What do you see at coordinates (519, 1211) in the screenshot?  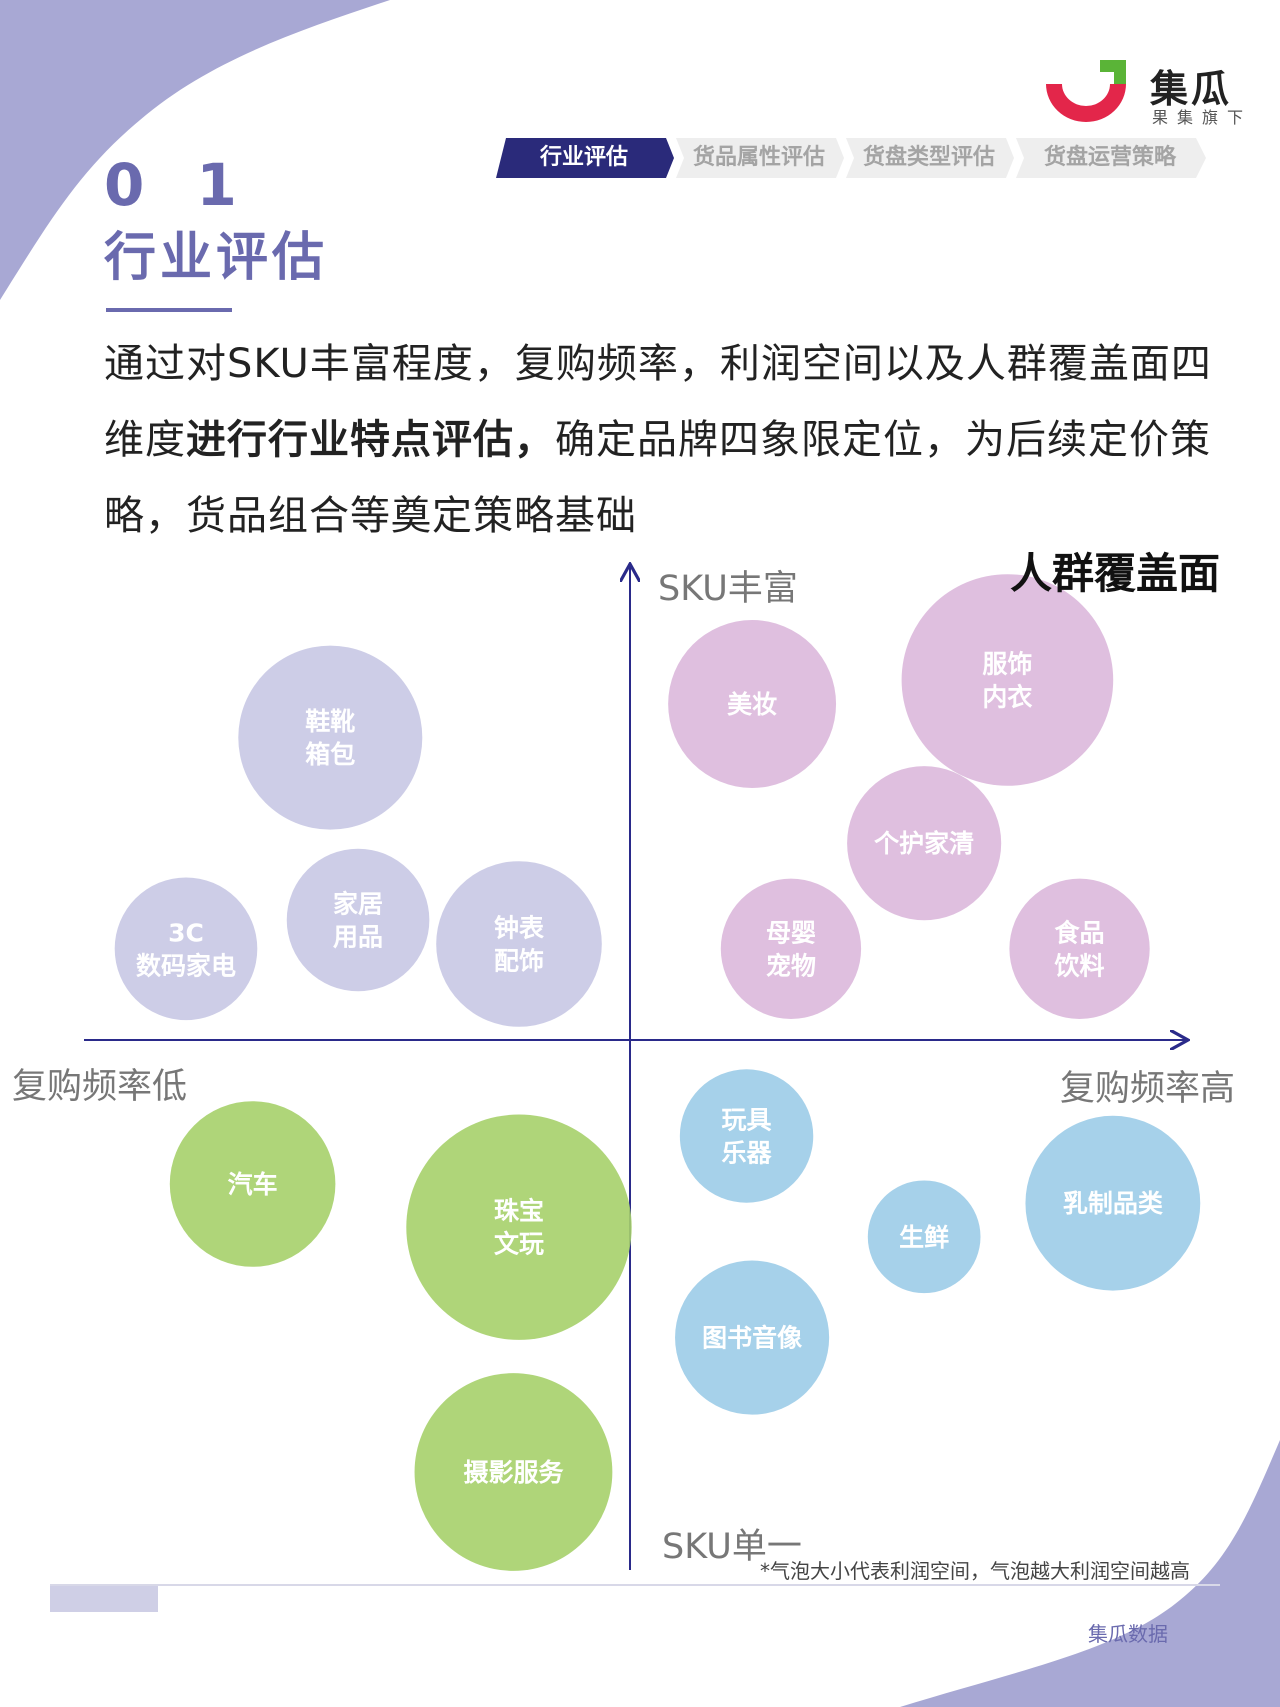 I see `bubble-bottom-left-10-label-0: 珠宝` at bounding box center [519, 1211].